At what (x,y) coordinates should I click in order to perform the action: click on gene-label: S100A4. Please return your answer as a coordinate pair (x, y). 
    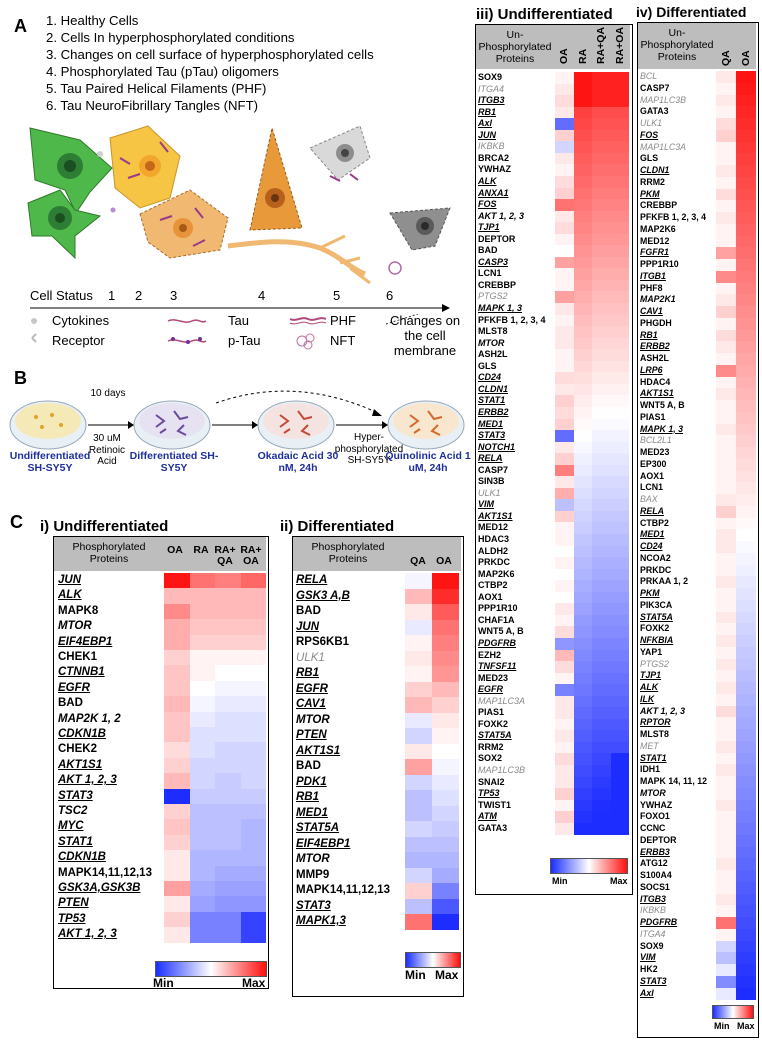
    Looking at the image, I should click on (656, 875).